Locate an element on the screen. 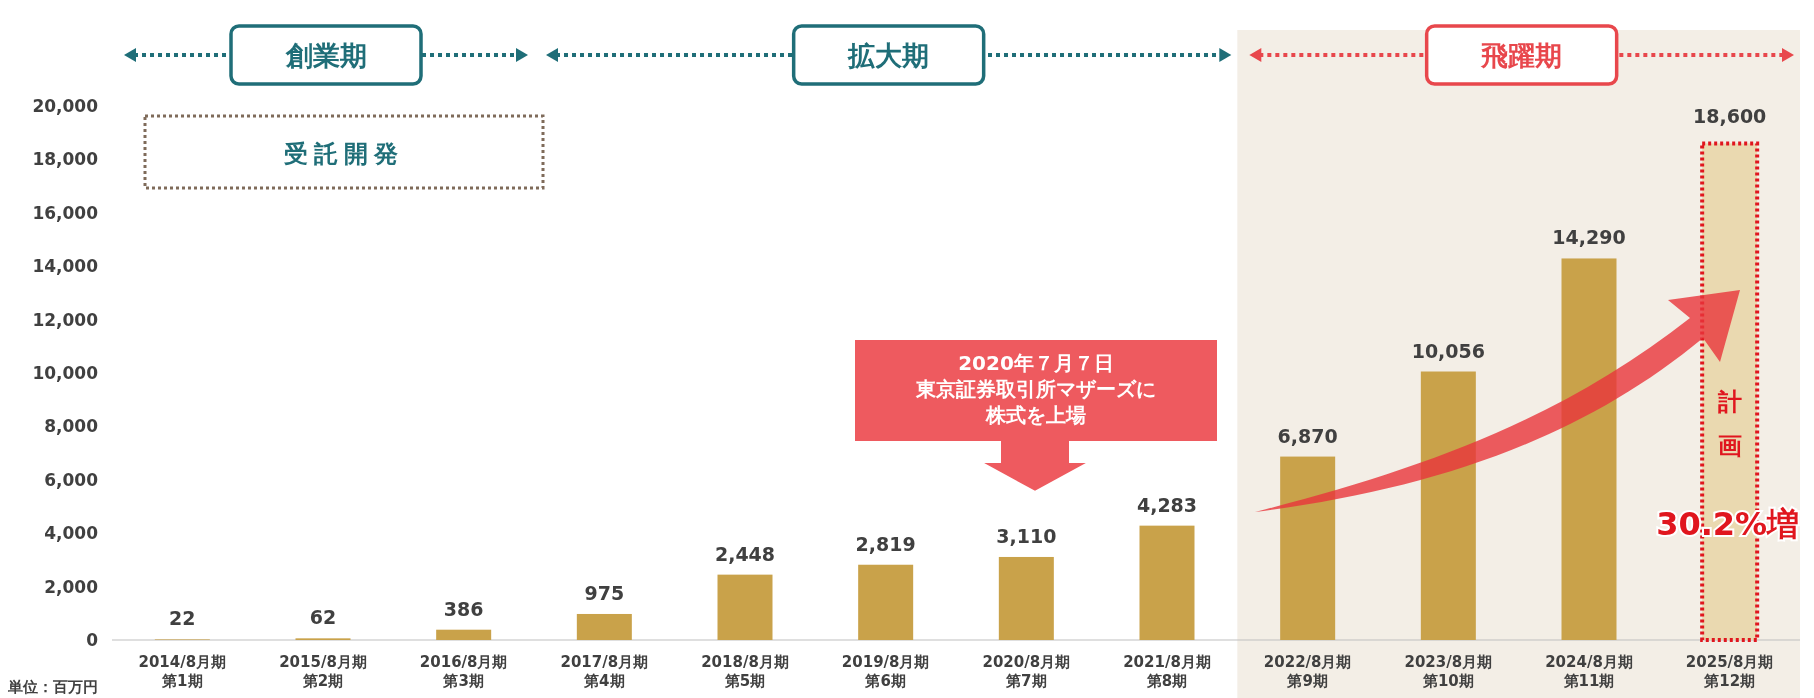 The height and width of the screenshot is (698, 1814). band-label: 飛躍期 is located at coordinates (1521, 55).